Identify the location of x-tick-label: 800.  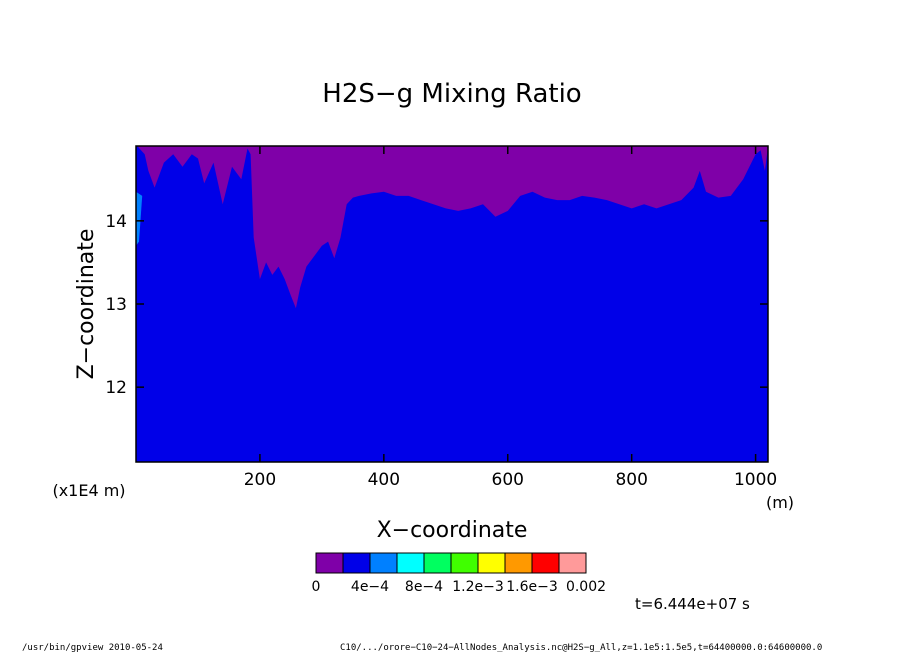
(631, 480).